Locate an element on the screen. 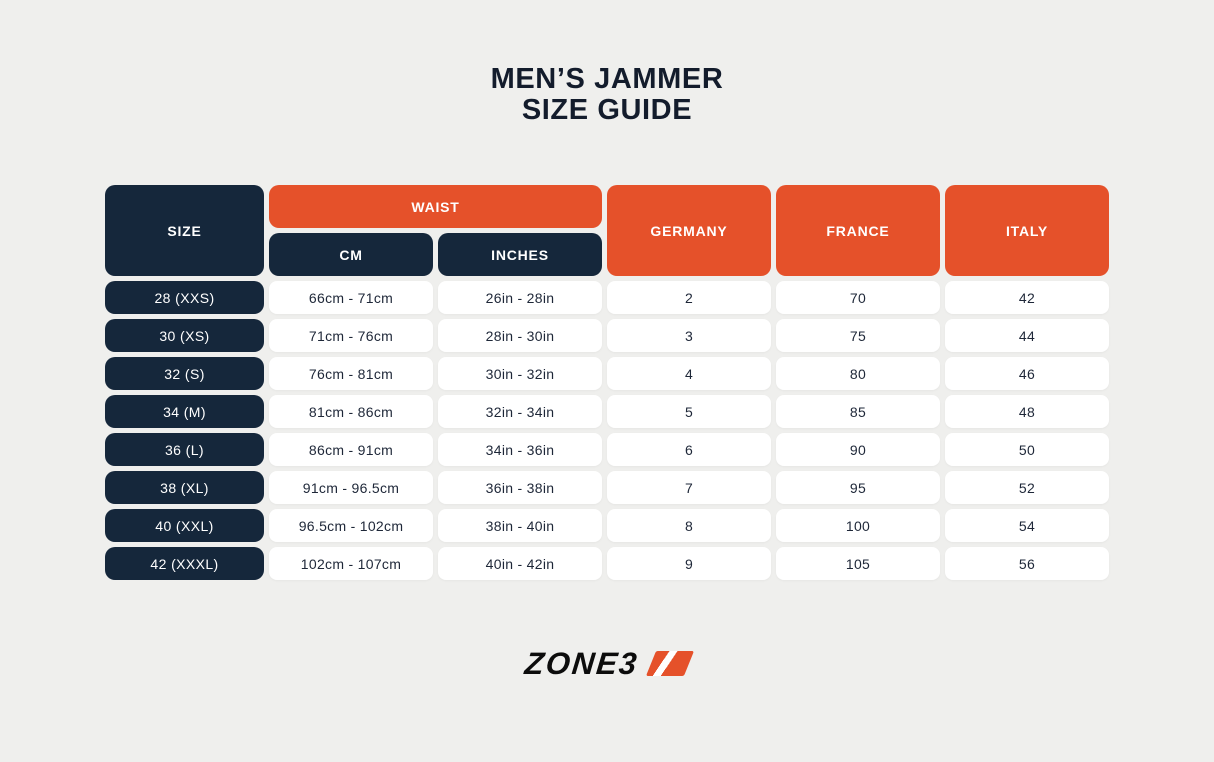 This screenshot has height=762, width=1214. cell-waist-cm: 102cm - 107cm is located at coordinates (351, 563).